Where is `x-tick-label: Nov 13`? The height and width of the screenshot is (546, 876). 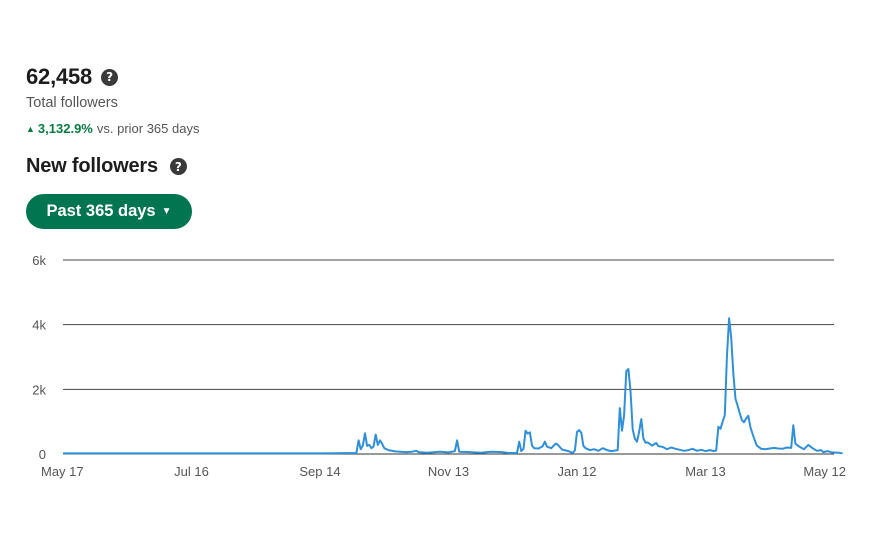
x-tick-label: Nov 13 is located at coordinates (448, 471).